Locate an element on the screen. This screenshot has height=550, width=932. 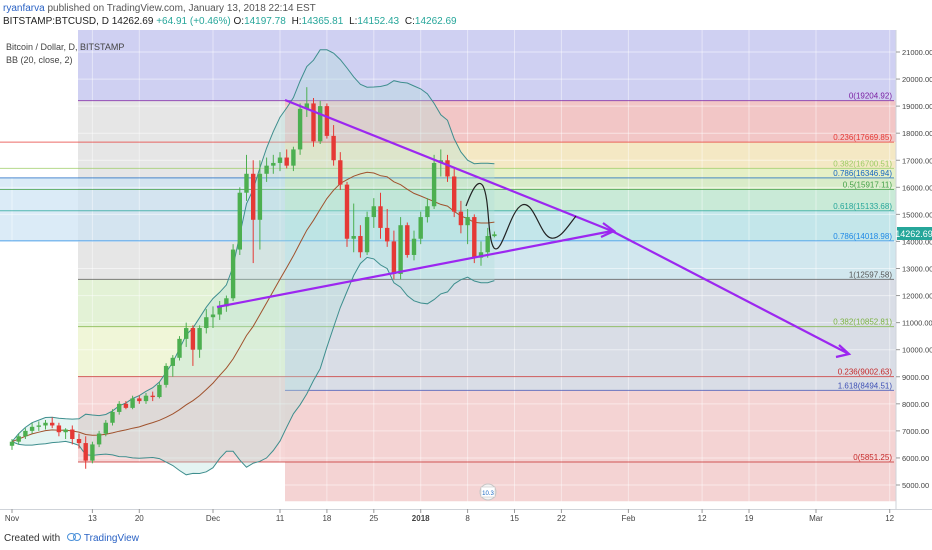
price-tick-label: 16000.00 is located at coordinates (917, 187).